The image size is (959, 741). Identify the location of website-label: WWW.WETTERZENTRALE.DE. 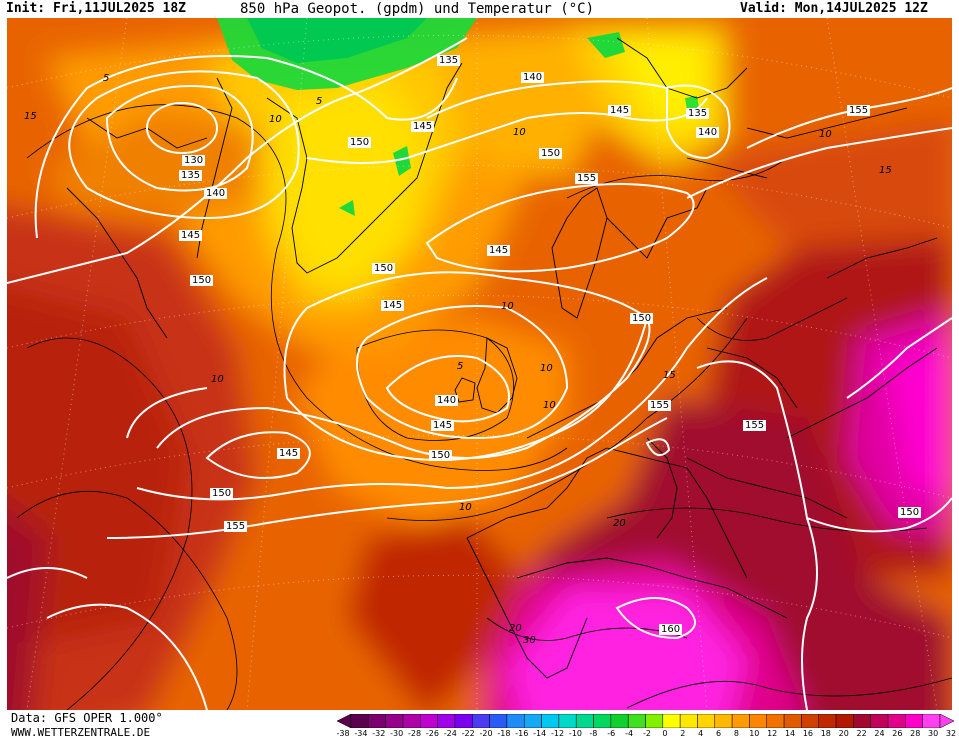
(81, 732).